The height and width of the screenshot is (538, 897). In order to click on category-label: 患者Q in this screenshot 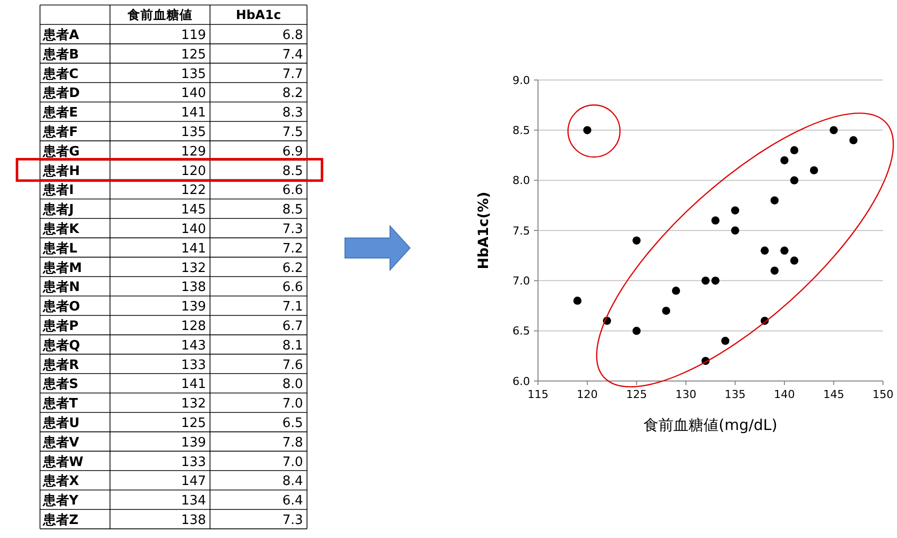, I will do `click(61, 345)`.